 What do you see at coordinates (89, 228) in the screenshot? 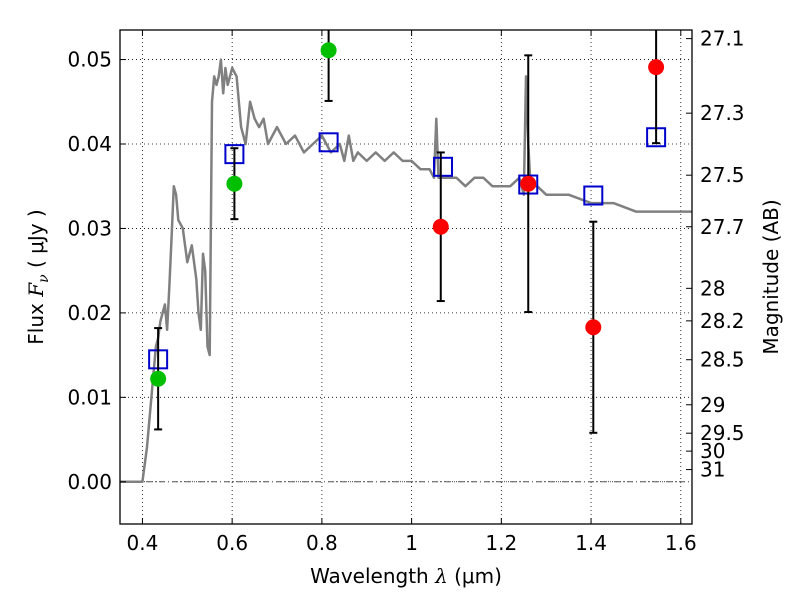
I see `y-tick-label: 0.03` at bounding box center [89, 228].